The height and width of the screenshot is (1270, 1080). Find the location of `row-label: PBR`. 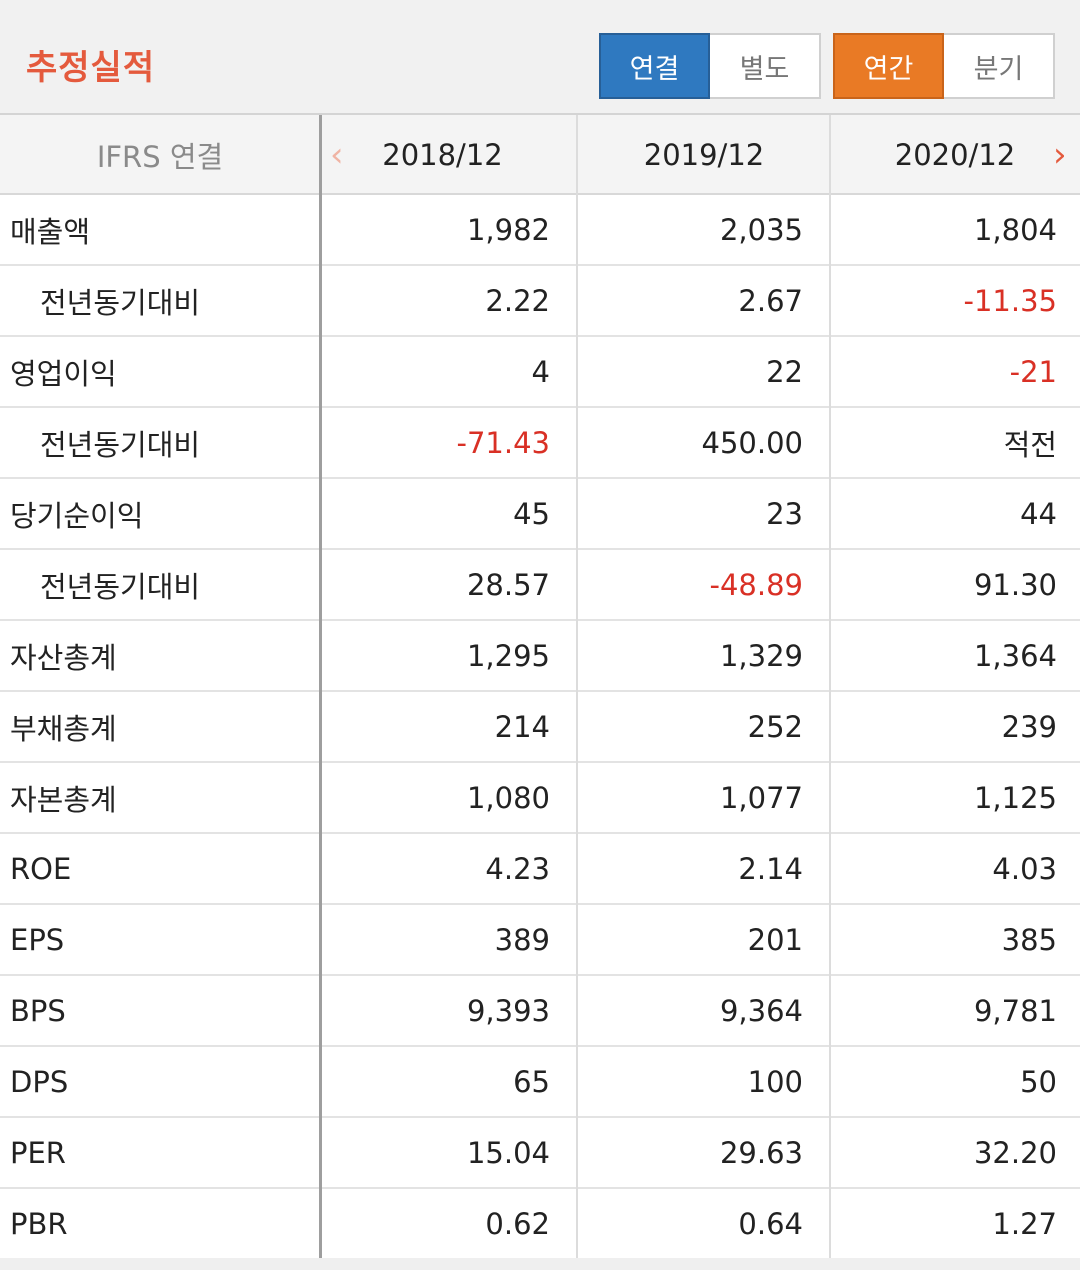

row-label: PBR is located at coordinates (39, 1223).